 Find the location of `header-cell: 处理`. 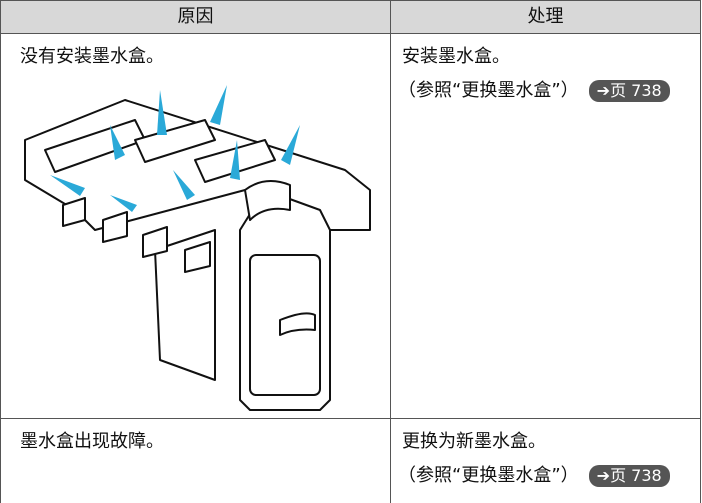

header-cell: 处理 is located at coordinates (546, 17).